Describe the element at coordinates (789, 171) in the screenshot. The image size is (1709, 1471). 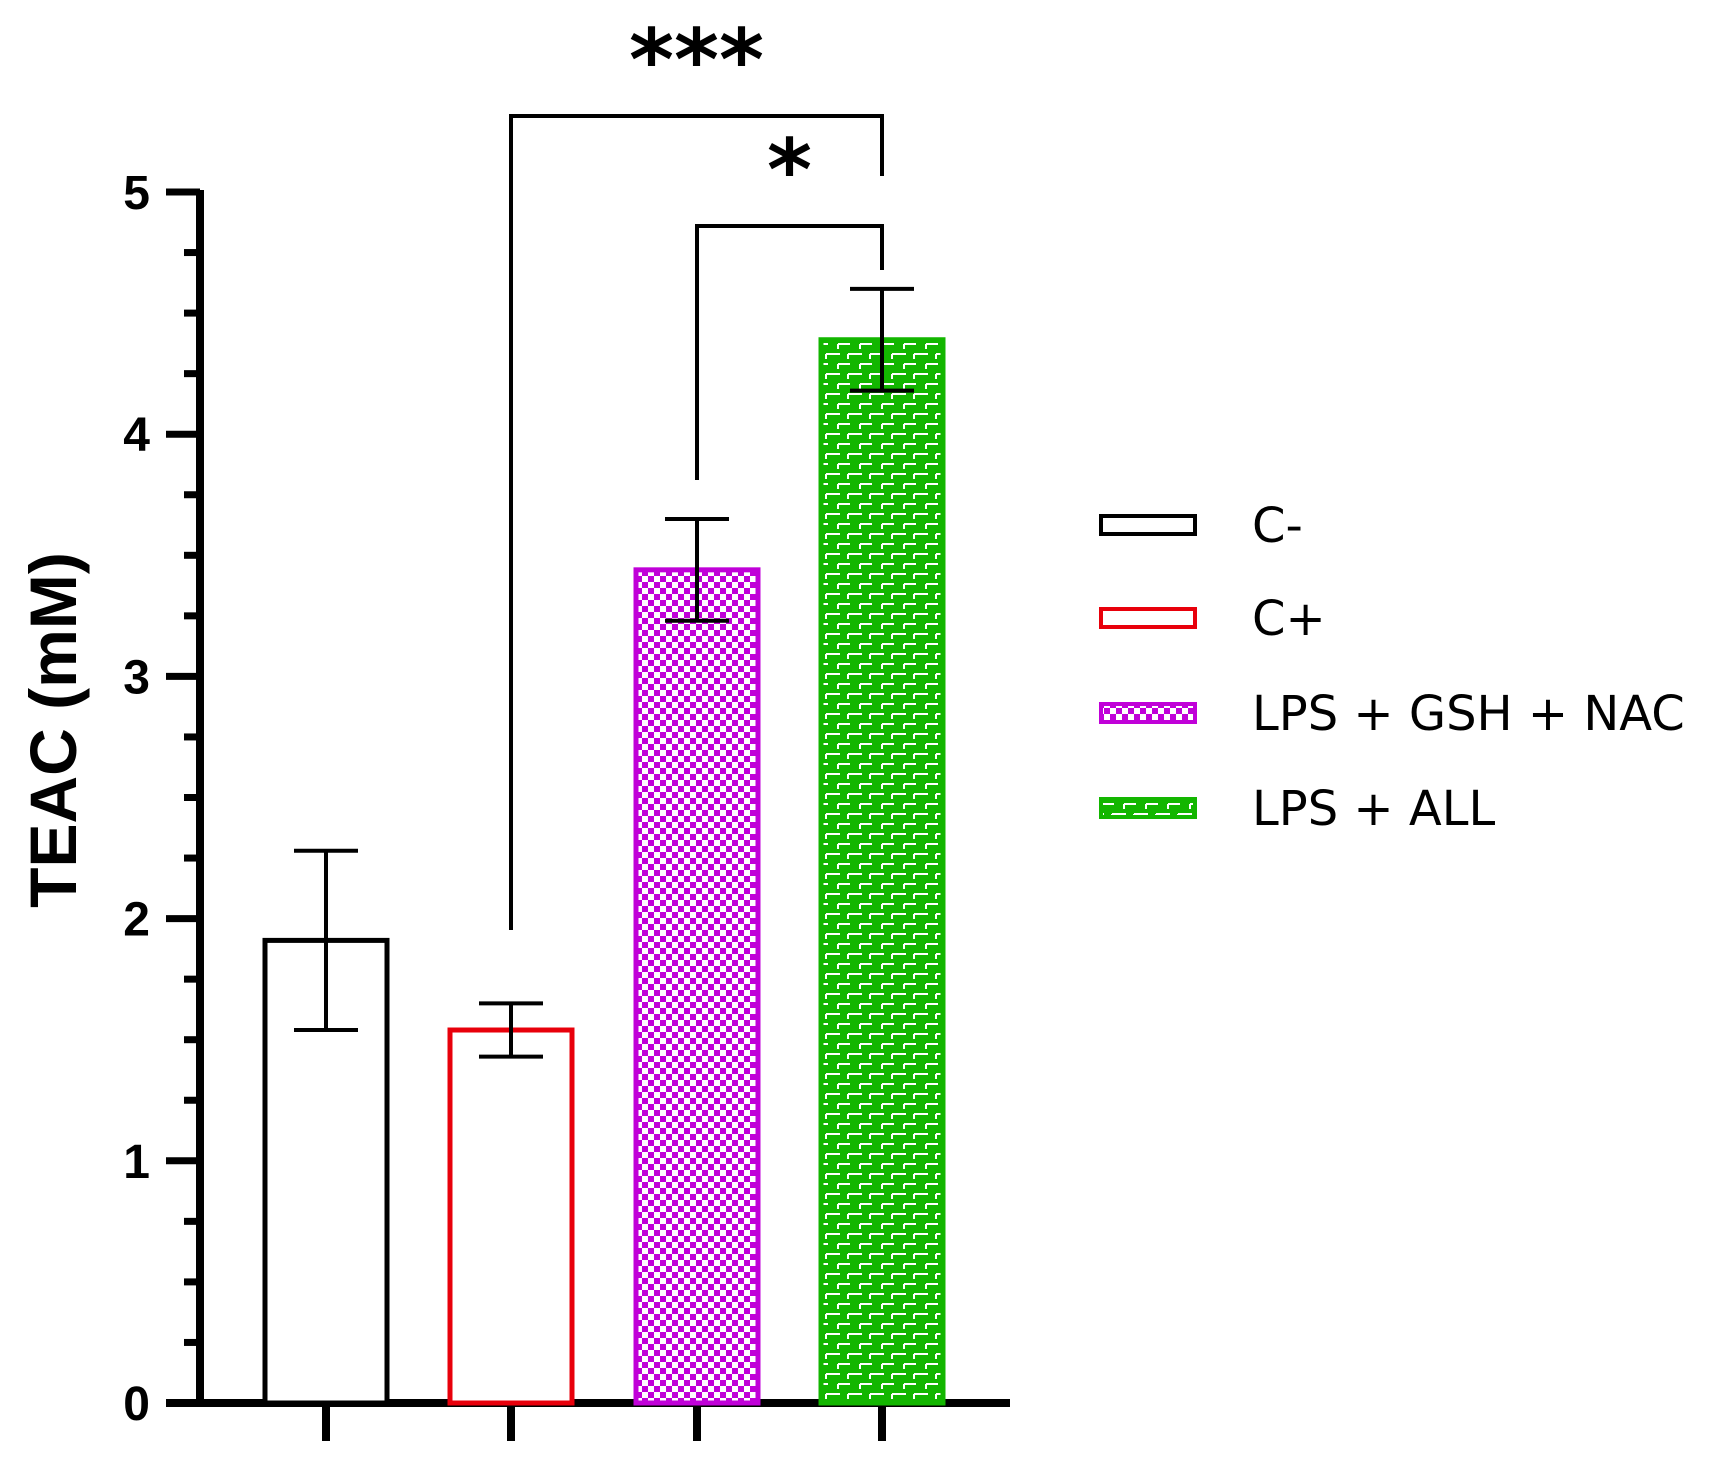
I see `significance-label: *` at that location.